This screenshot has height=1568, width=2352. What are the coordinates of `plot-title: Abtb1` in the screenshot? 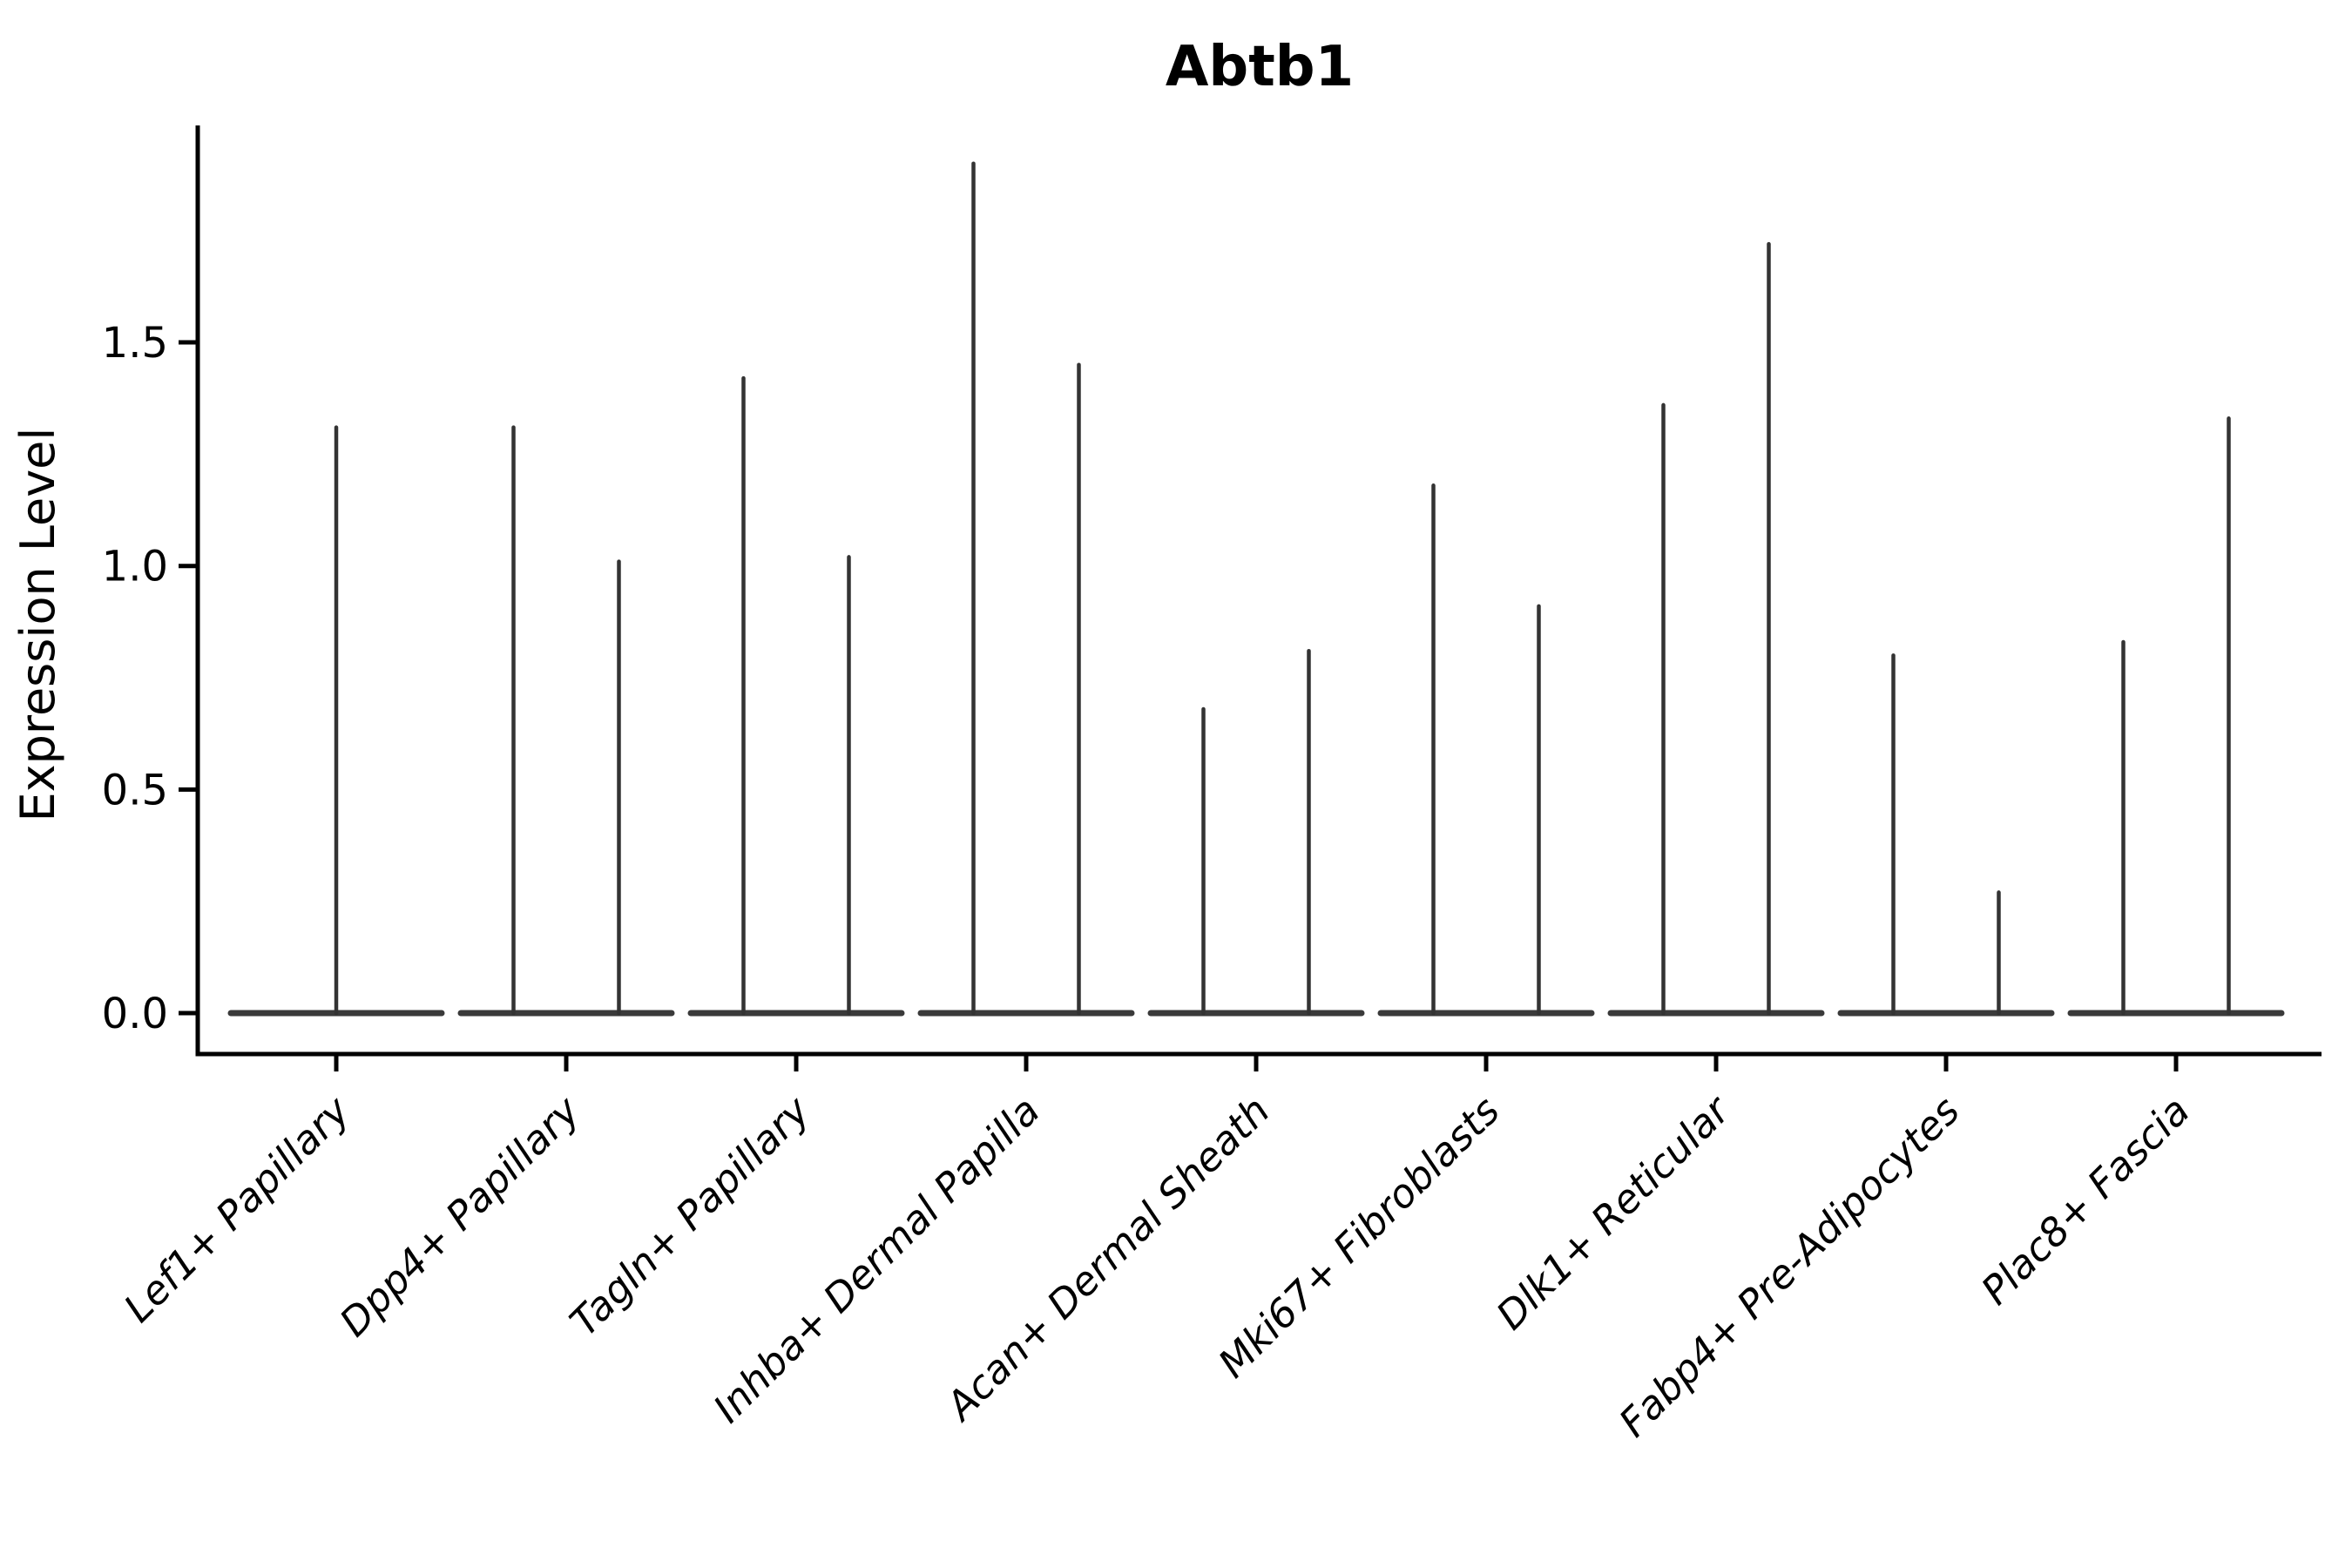 It's located at (1260, 67).